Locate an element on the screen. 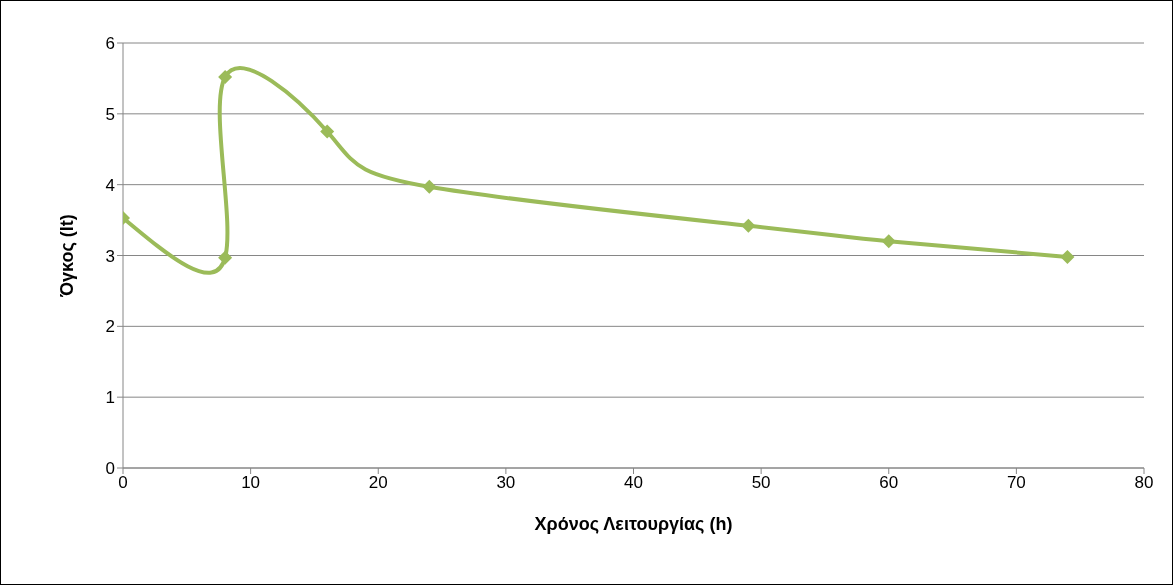 The image size is (1173, 585). x-tick-label: 80 is located at coordinates (1144, 483).